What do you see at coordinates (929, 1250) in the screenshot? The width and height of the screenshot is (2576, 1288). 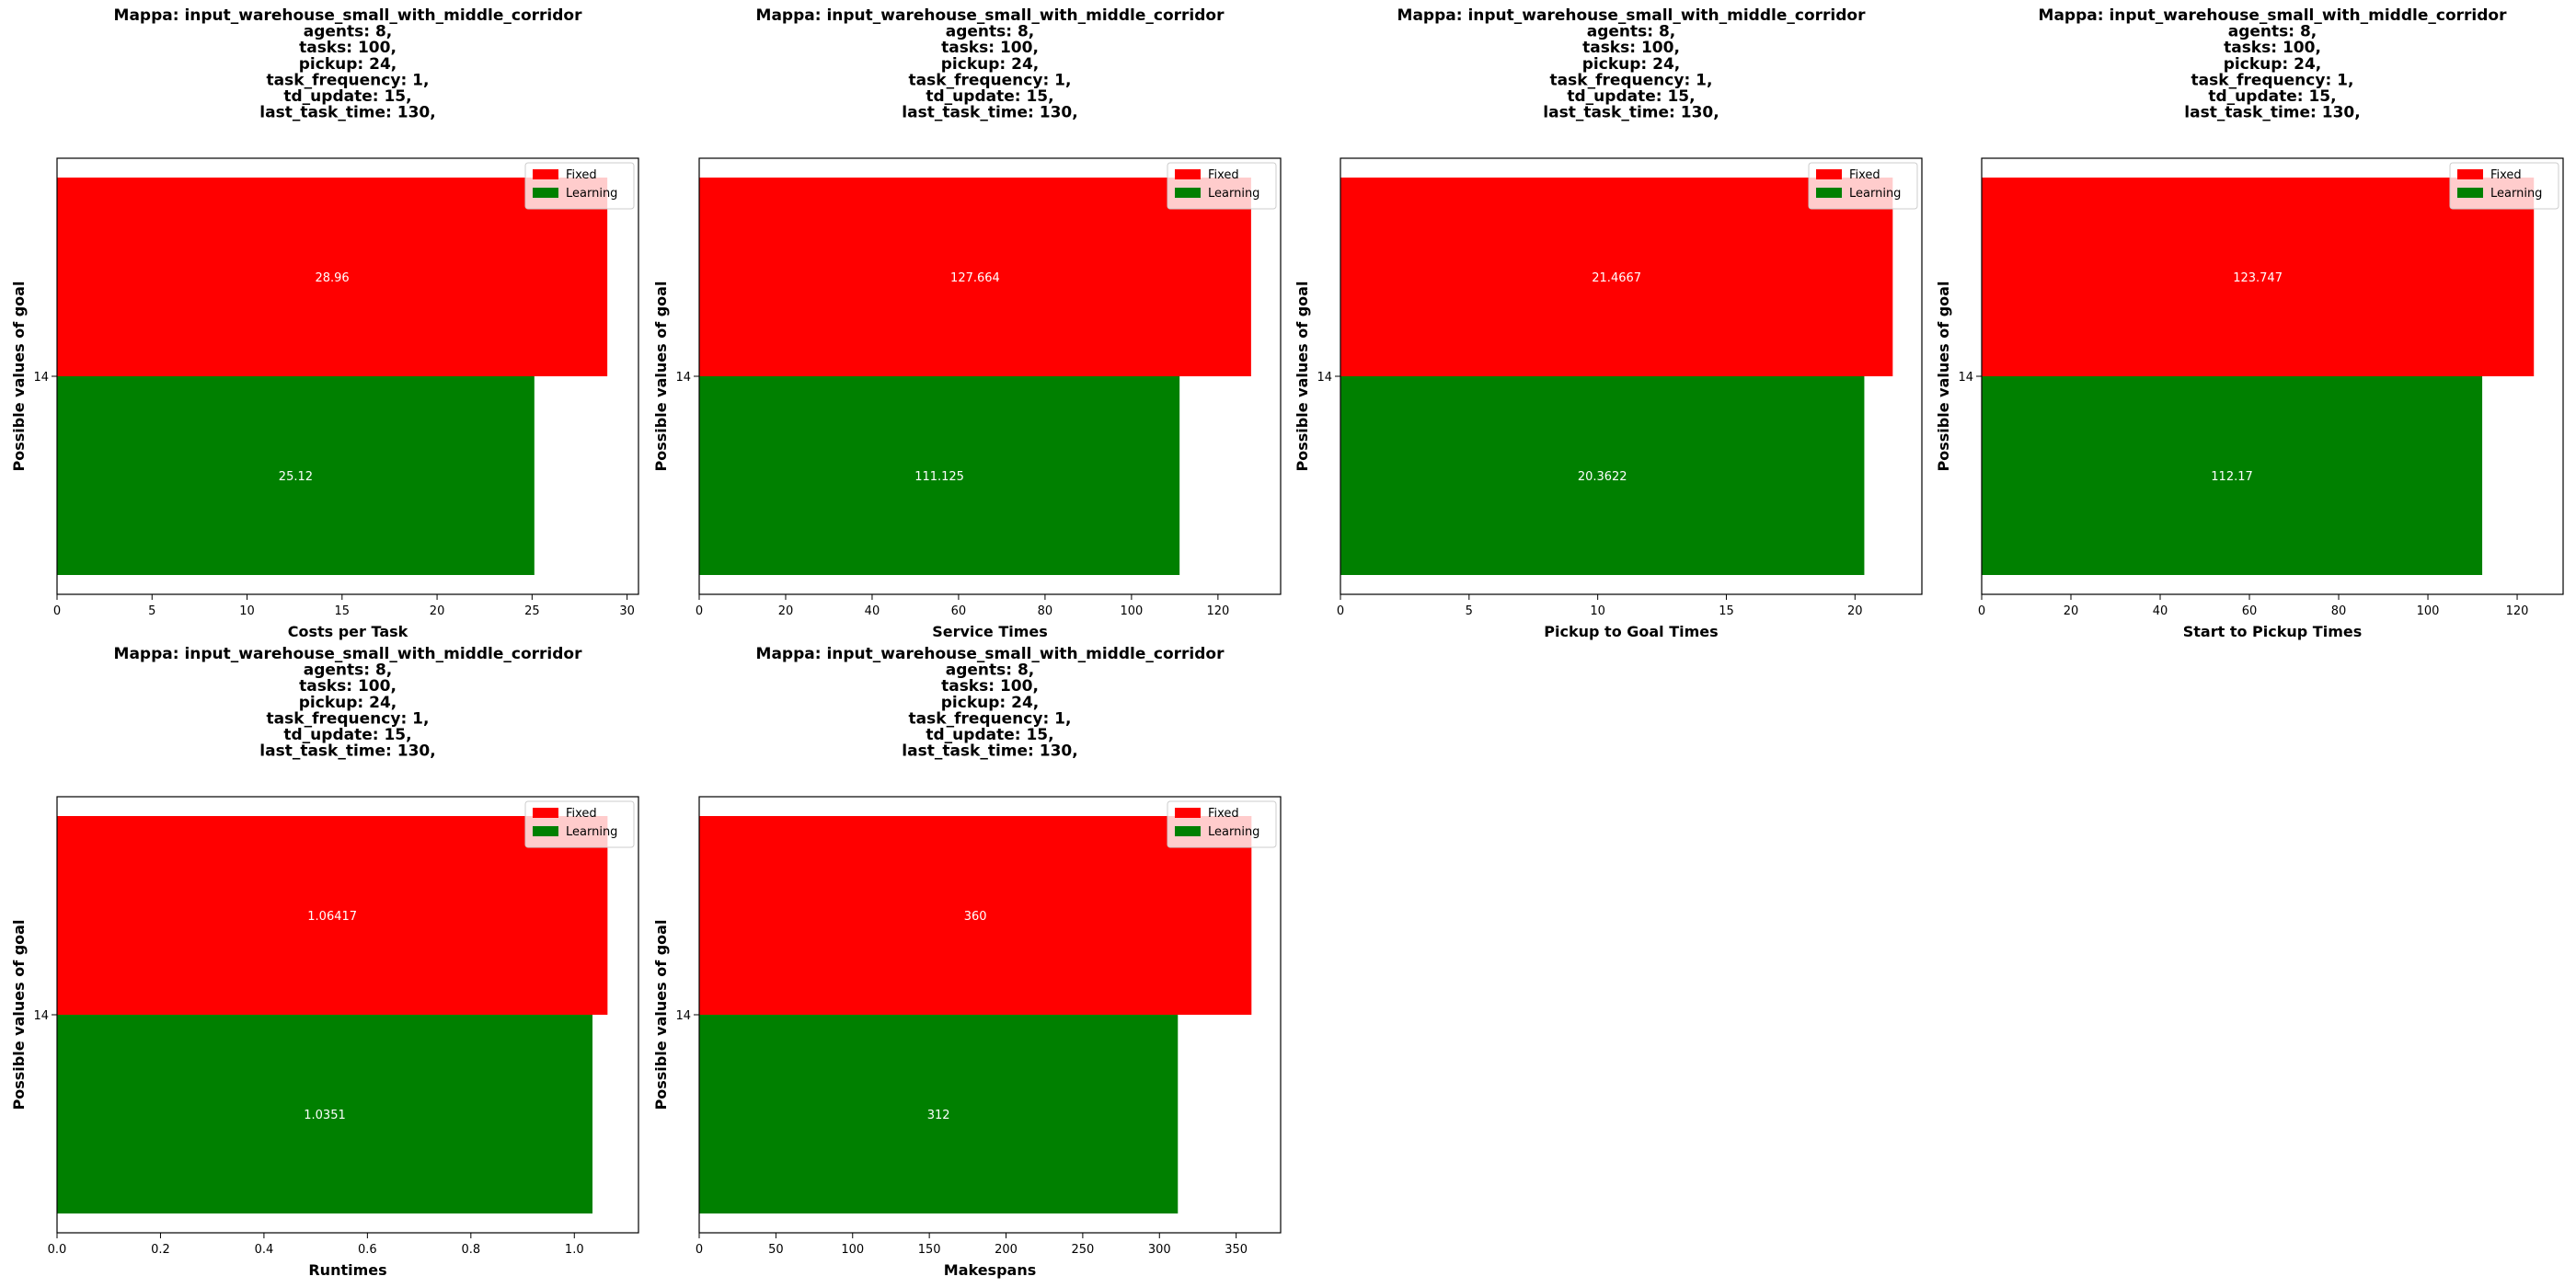 I see `x-tick-label: 150` at bounding box center [929, 1250].